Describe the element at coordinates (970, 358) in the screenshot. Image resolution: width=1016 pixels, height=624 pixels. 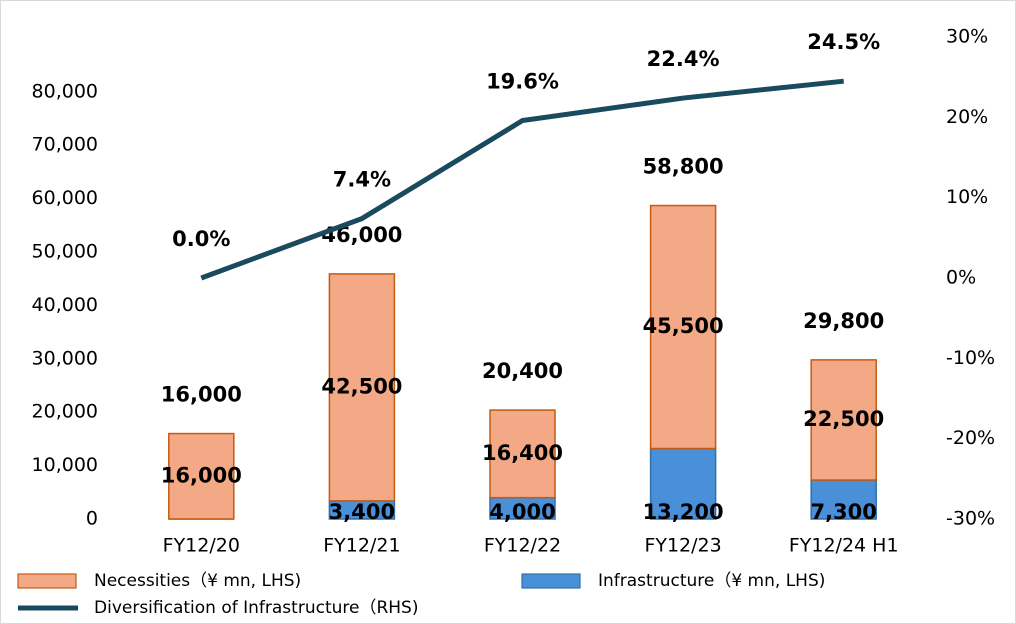
I see `y2-tick-label: -10%` at that location.